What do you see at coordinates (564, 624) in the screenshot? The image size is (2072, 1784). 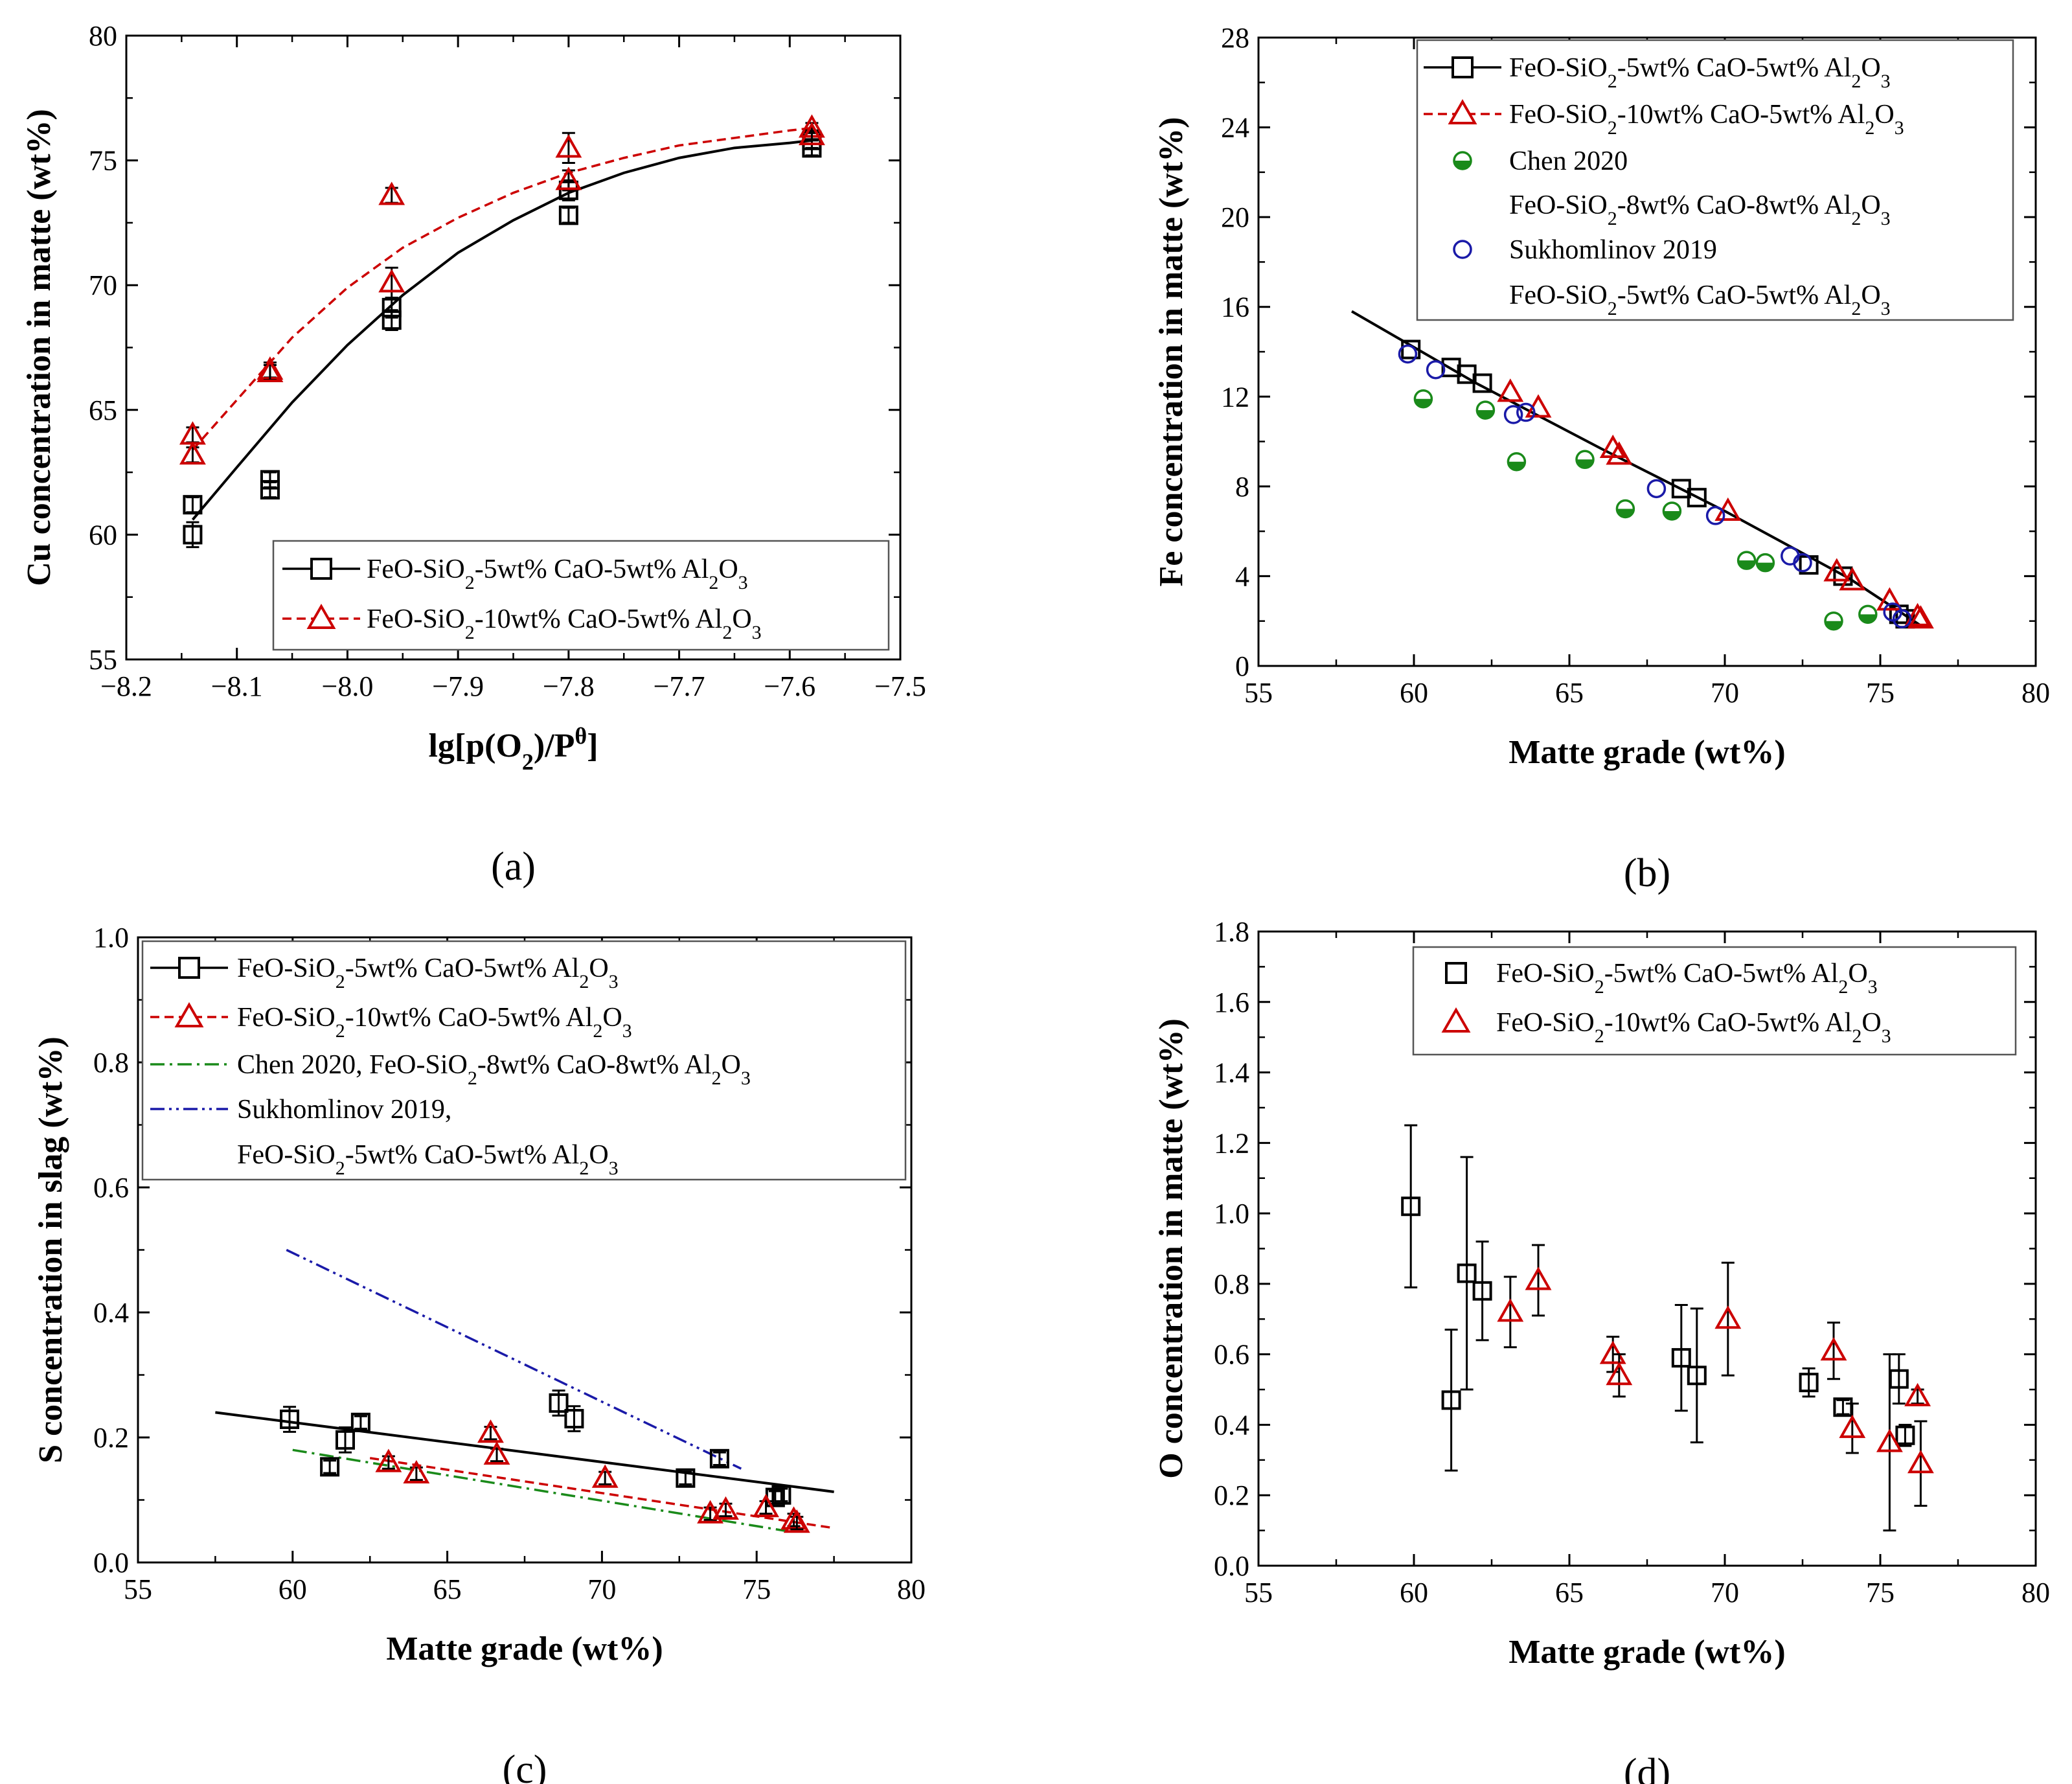 I see `legend-label: FeO-SiO2-10wt% CaO-5wt% Al2O3` at bounding box center [564, 624].